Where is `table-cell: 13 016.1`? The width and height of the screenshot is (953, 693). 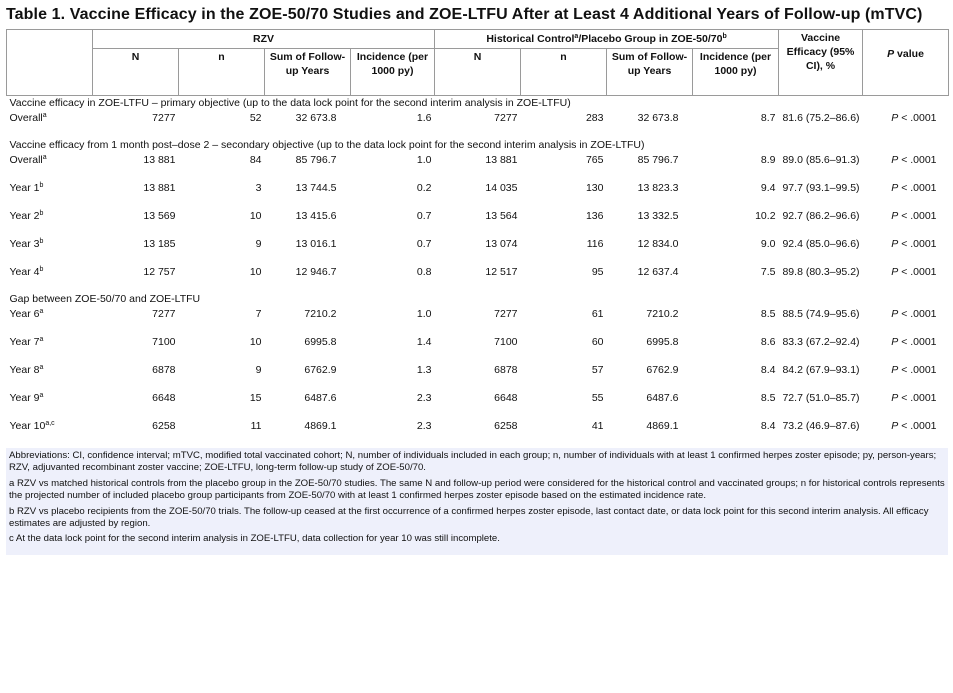 table-cell: 13 016.1 is located at coordinates (316, 244).